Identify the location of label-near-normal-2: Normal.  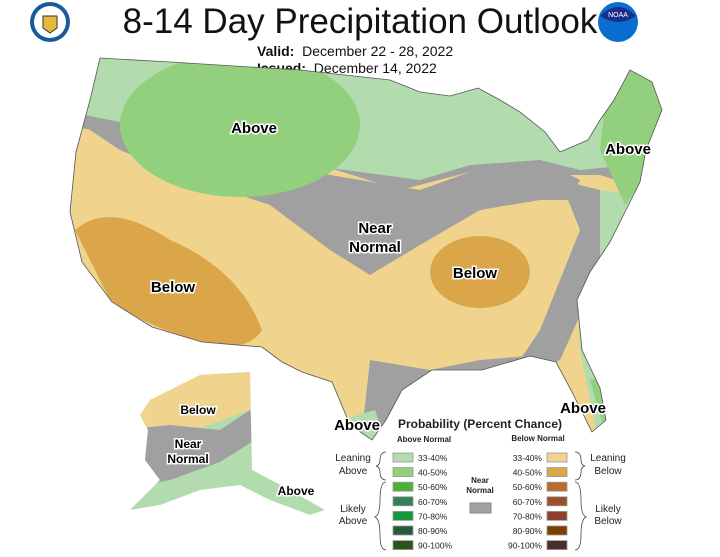
(375, 247).